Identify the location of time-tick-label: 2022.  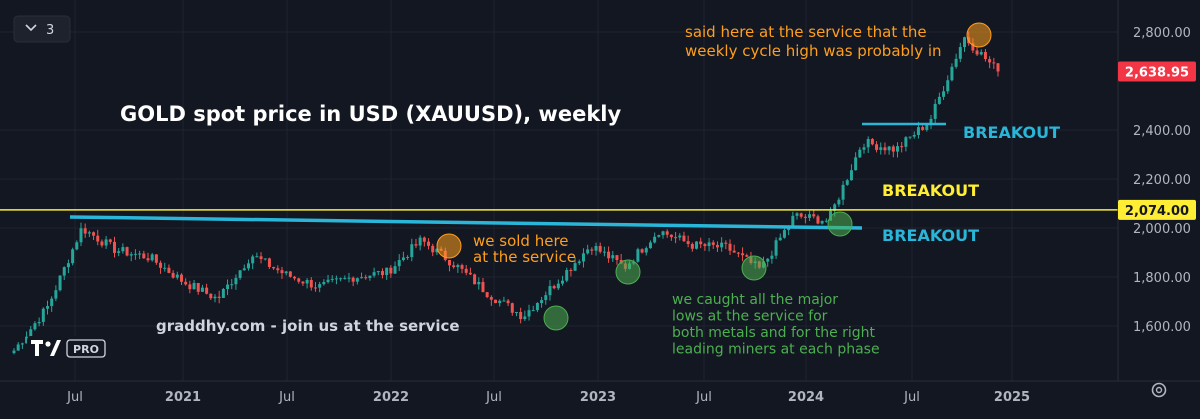
(391, 397).